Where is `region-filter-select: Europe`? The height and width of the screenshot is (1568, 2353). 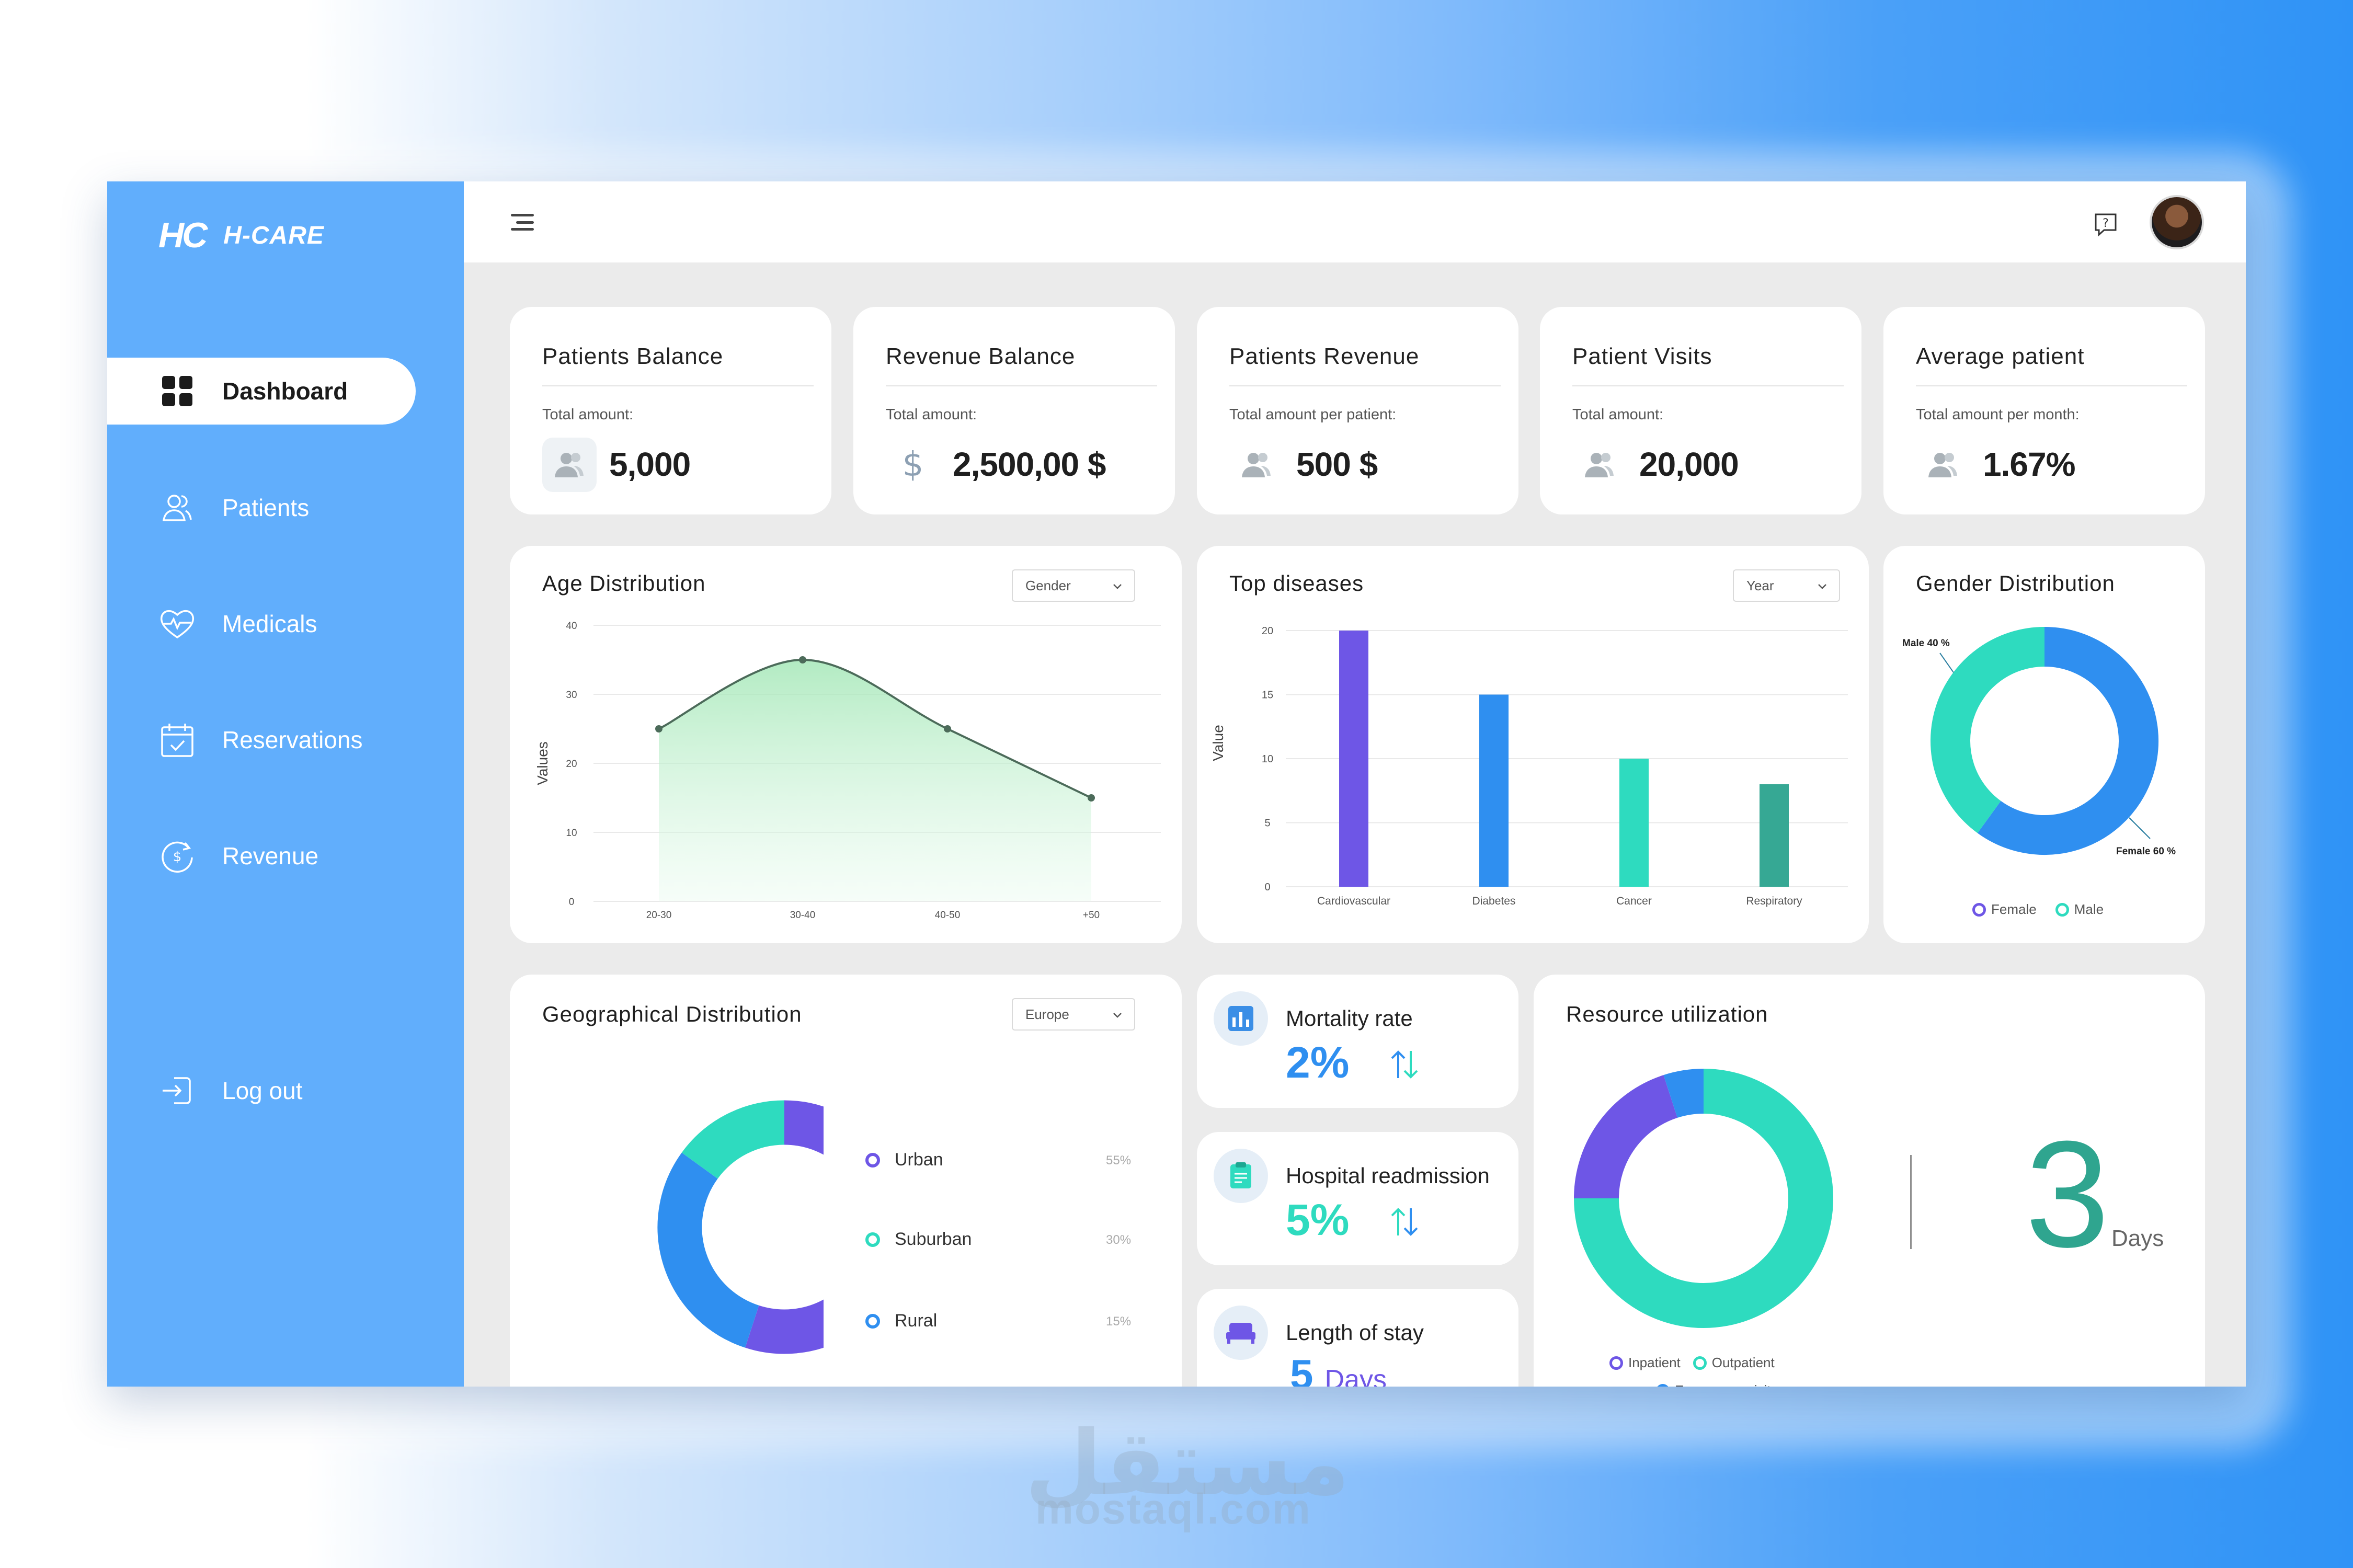 region-filter-select: Europe is located at coordinates (1073, 1014).